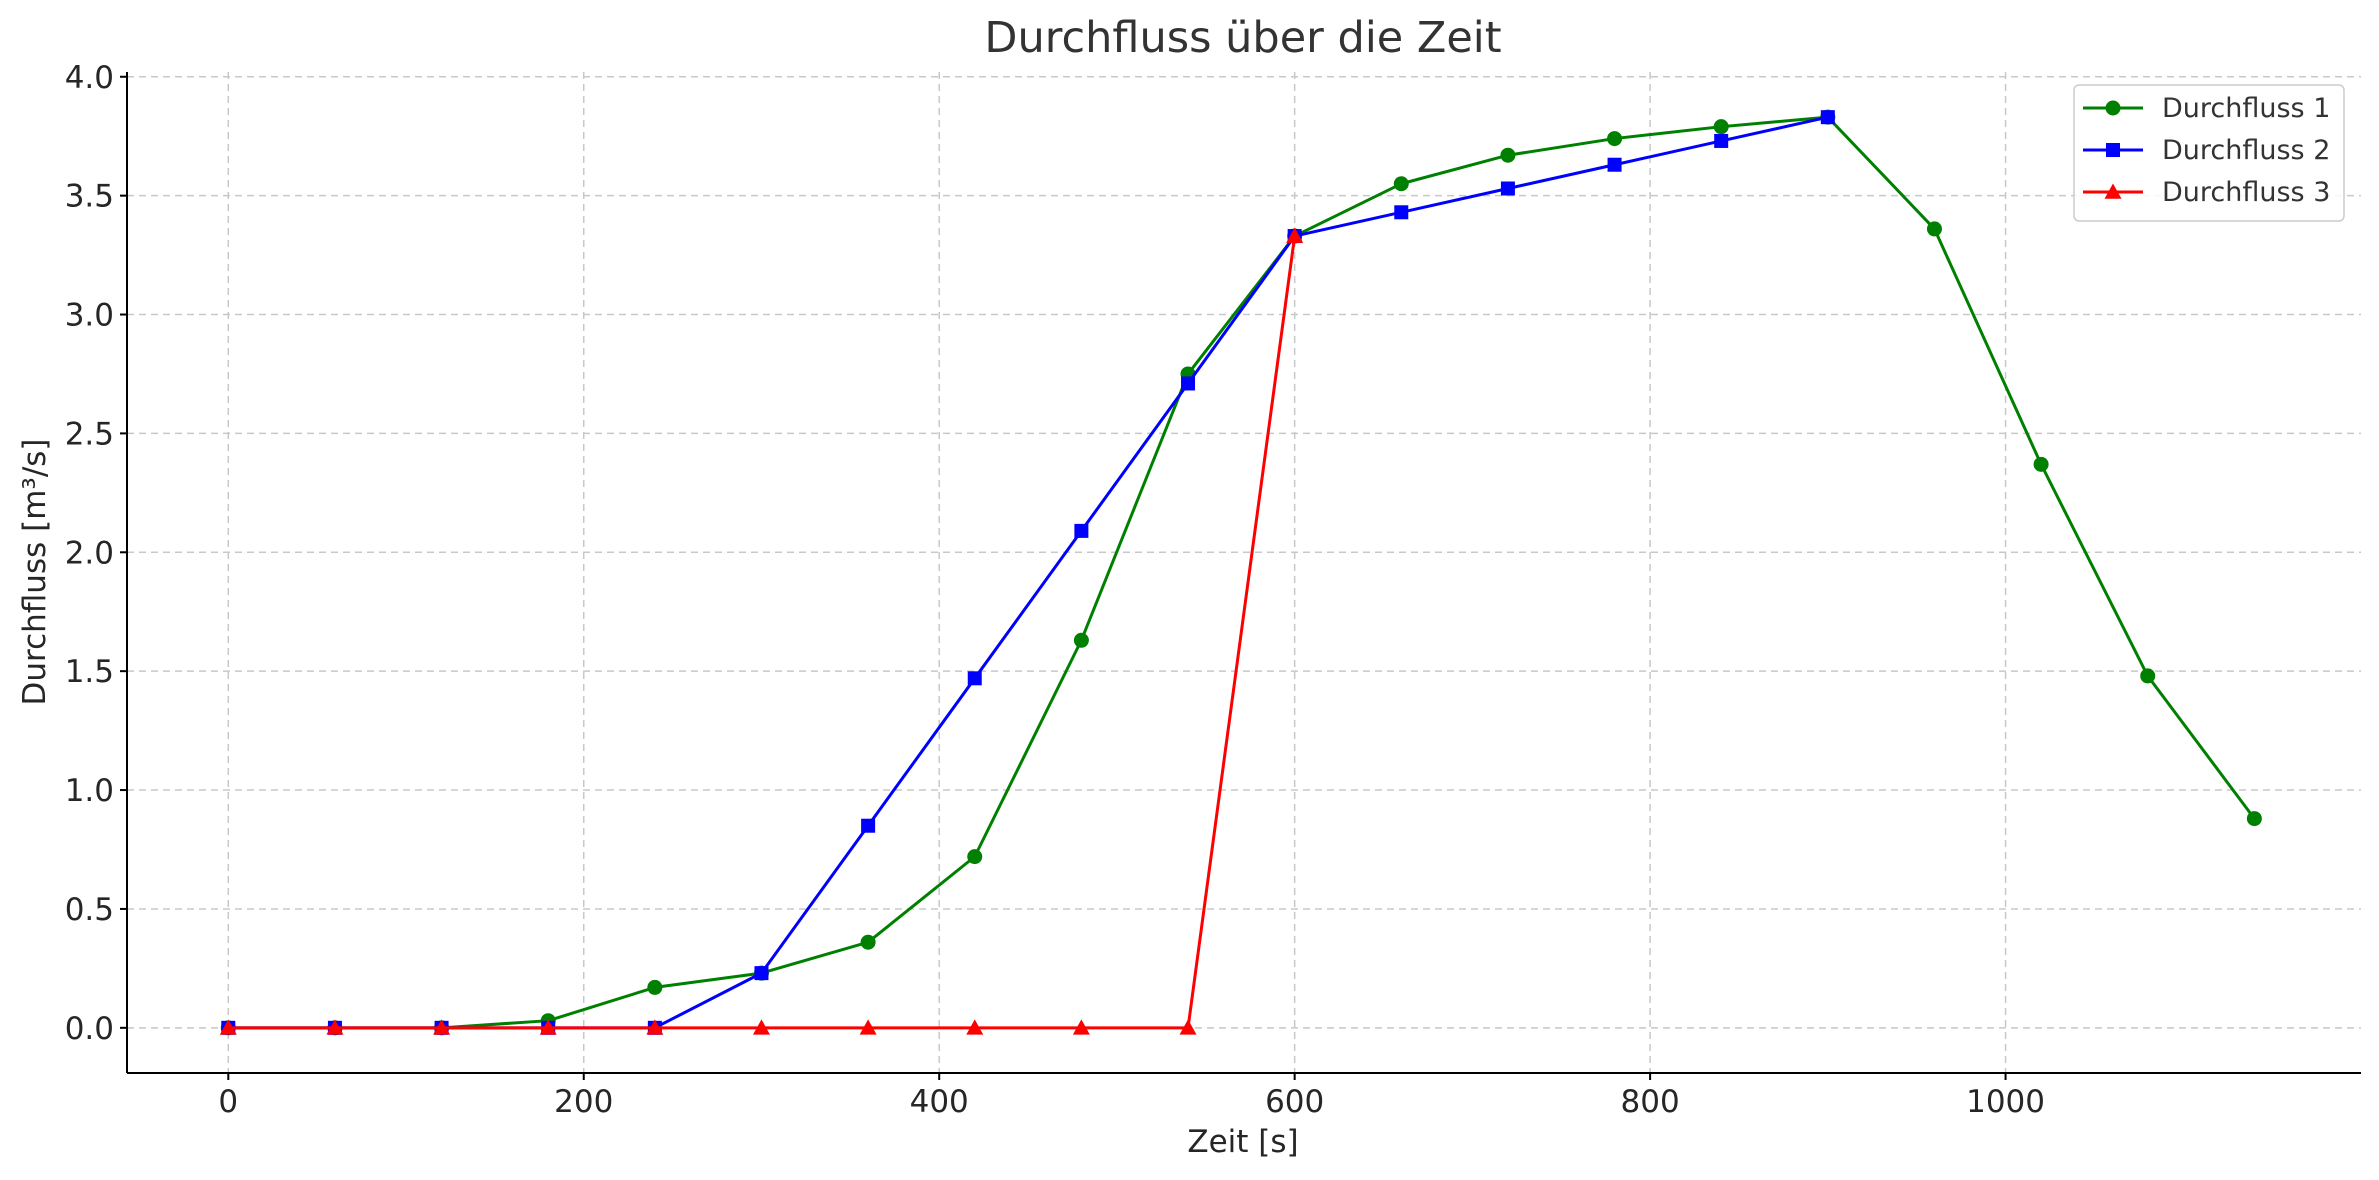 Image resolution: width=2379 pixels, height=1180 pixels. I want to click on legend-entry: Durchfluss 3, so click(2206, 192).